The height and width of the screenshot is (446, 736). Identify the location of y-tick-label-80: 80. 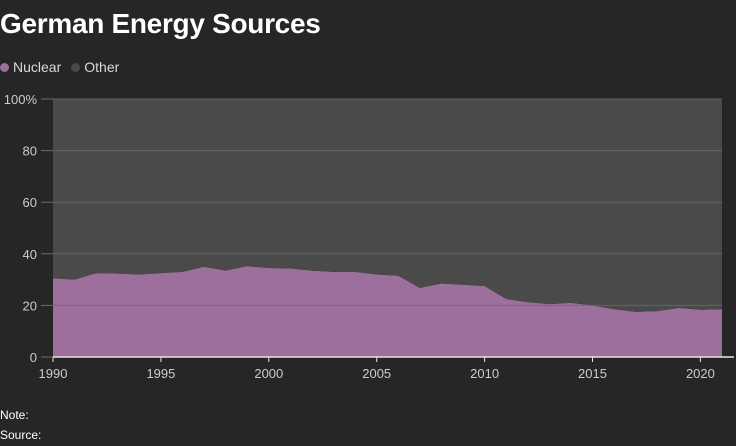
(30, 151).